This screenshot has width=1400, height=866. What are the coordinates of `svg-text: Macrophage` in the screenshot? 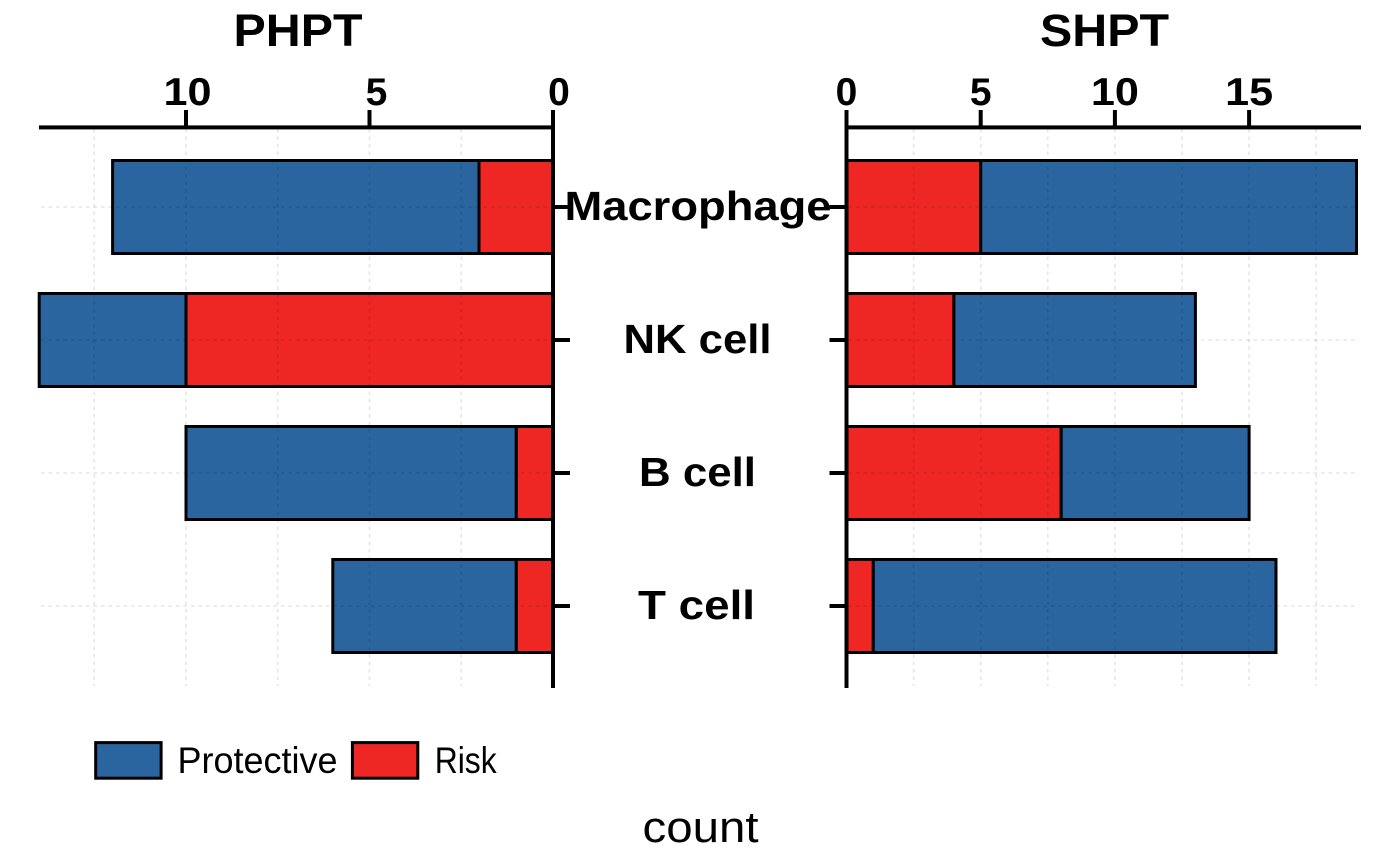 It's located at (698, 206).